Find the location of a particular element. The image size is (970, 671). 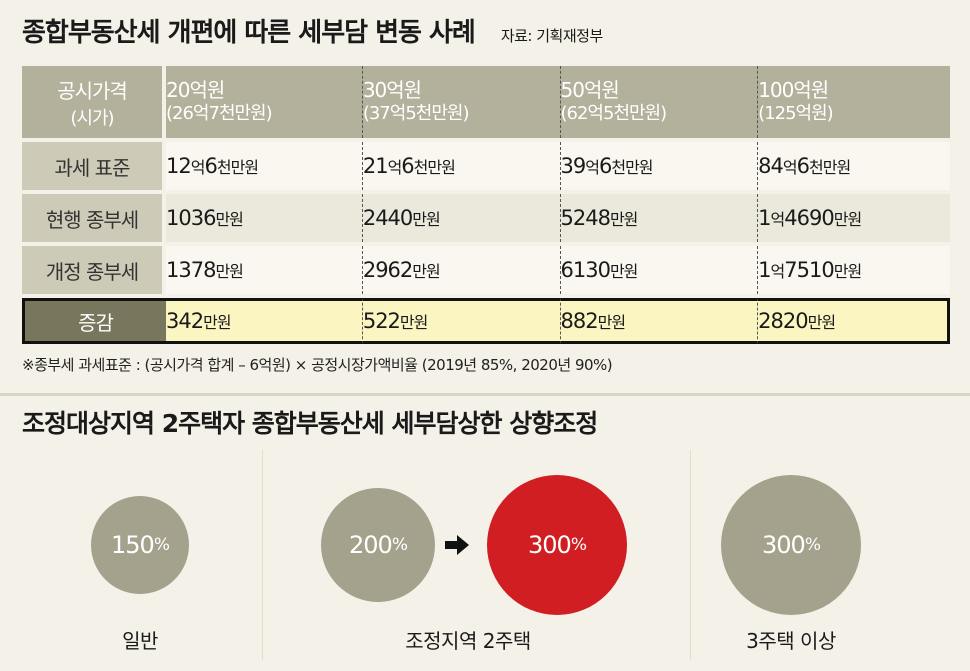

table-cell: 21억6천만원 is located at coordinates (460, 166).